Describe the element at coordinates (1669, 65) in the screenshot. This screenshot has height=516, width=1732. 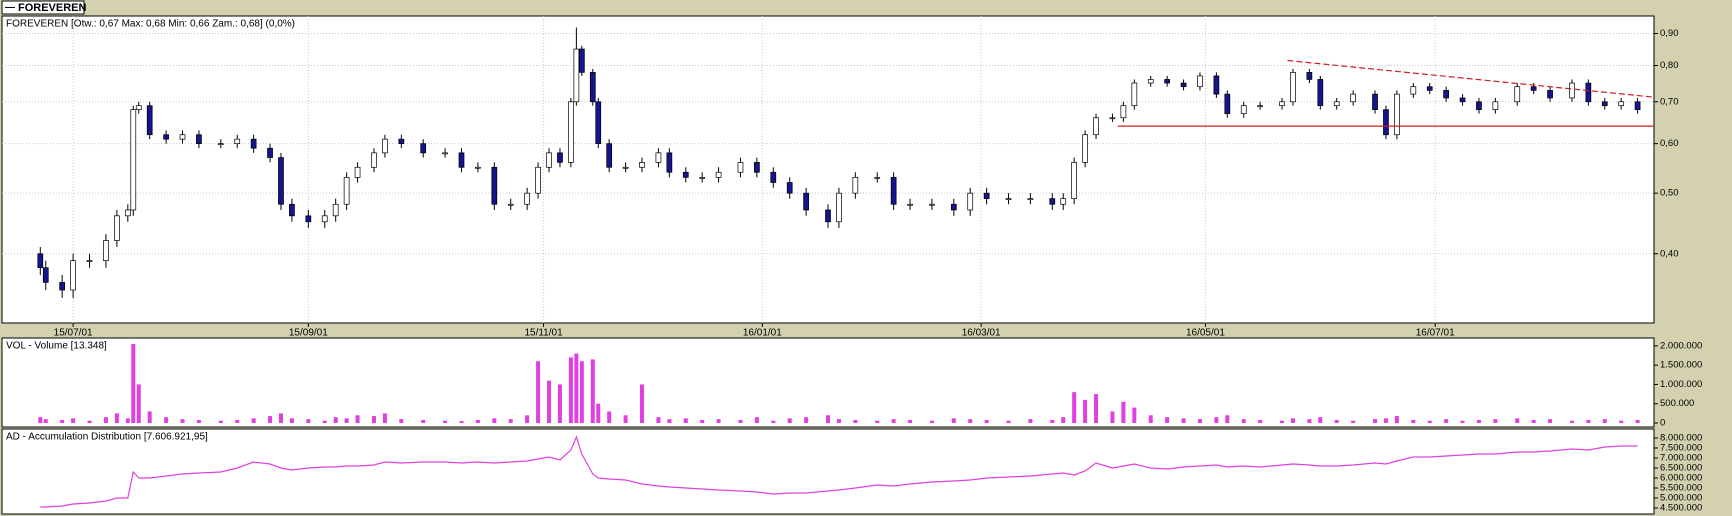
I see `y-tick-label: 0,80` at that location.